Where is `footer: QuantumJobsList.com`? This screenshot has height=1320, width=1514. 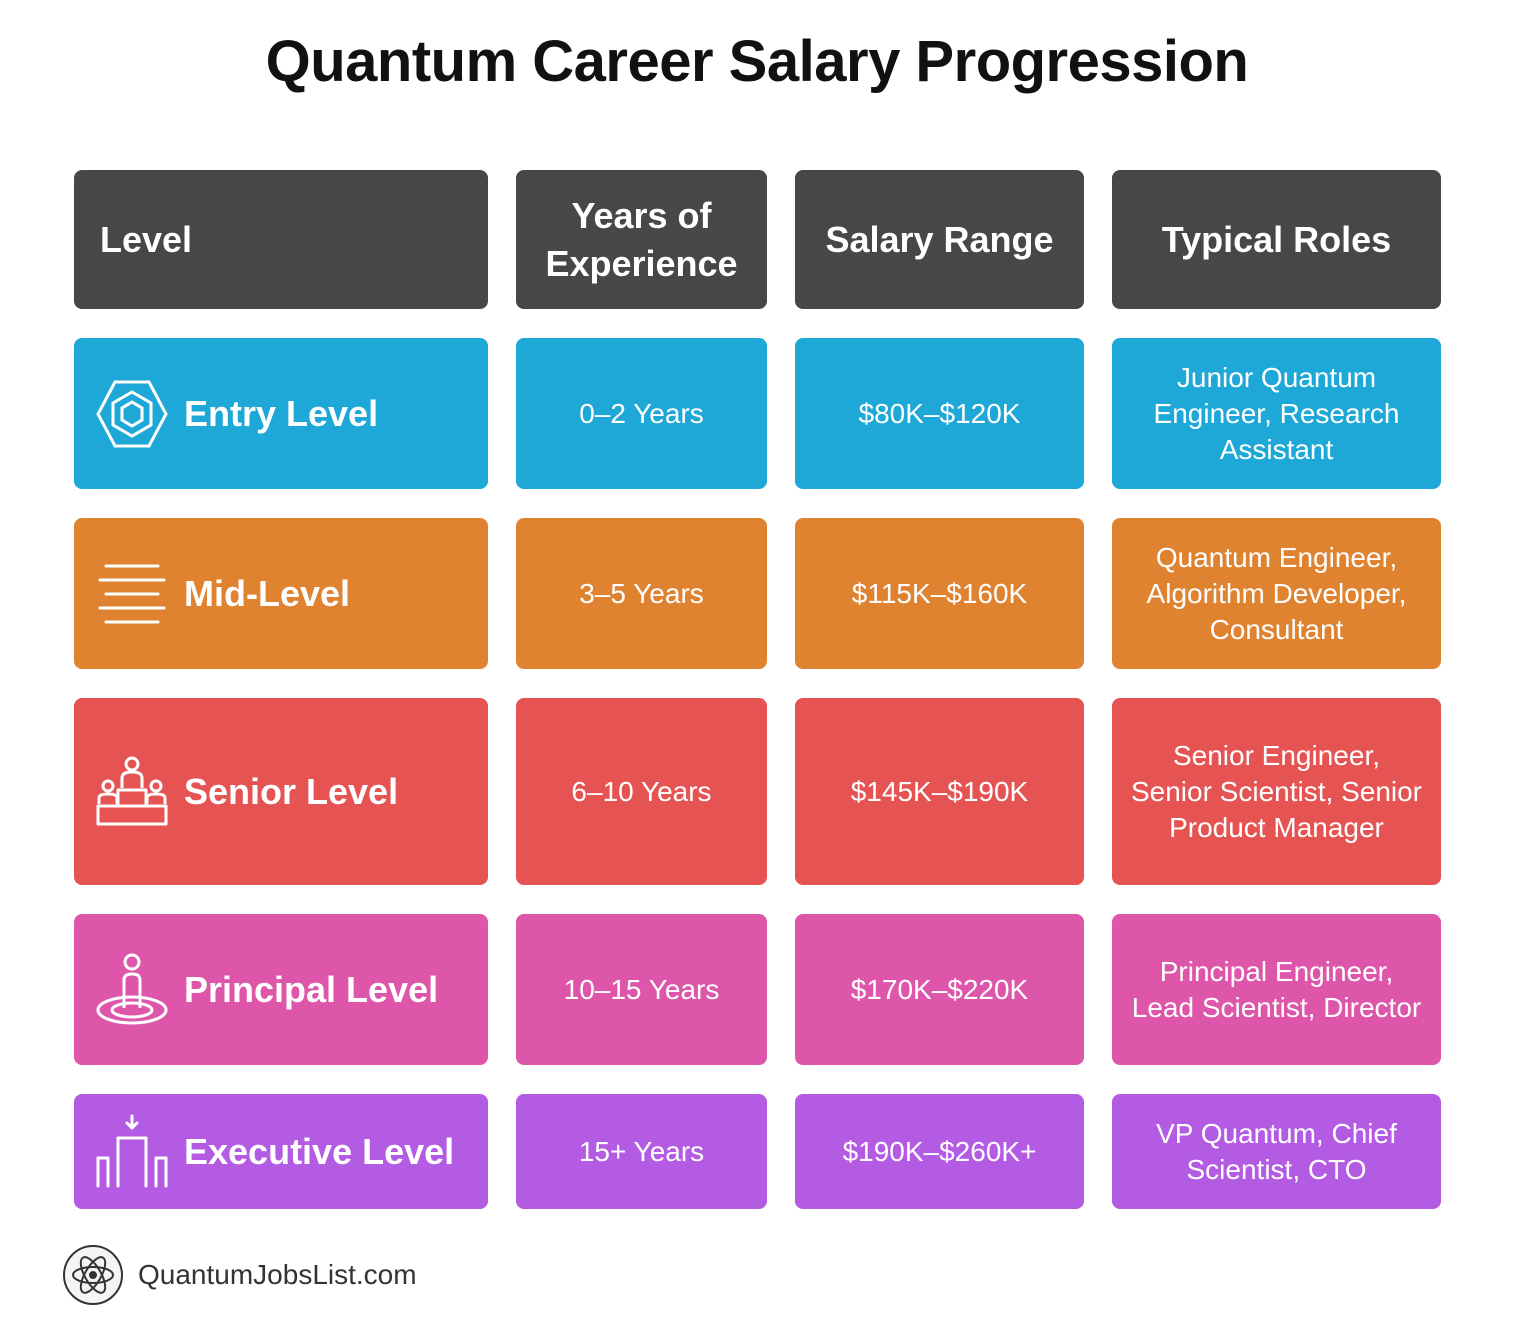 footer: QuantumJobsList.com is located at coordinates (239, 1275).